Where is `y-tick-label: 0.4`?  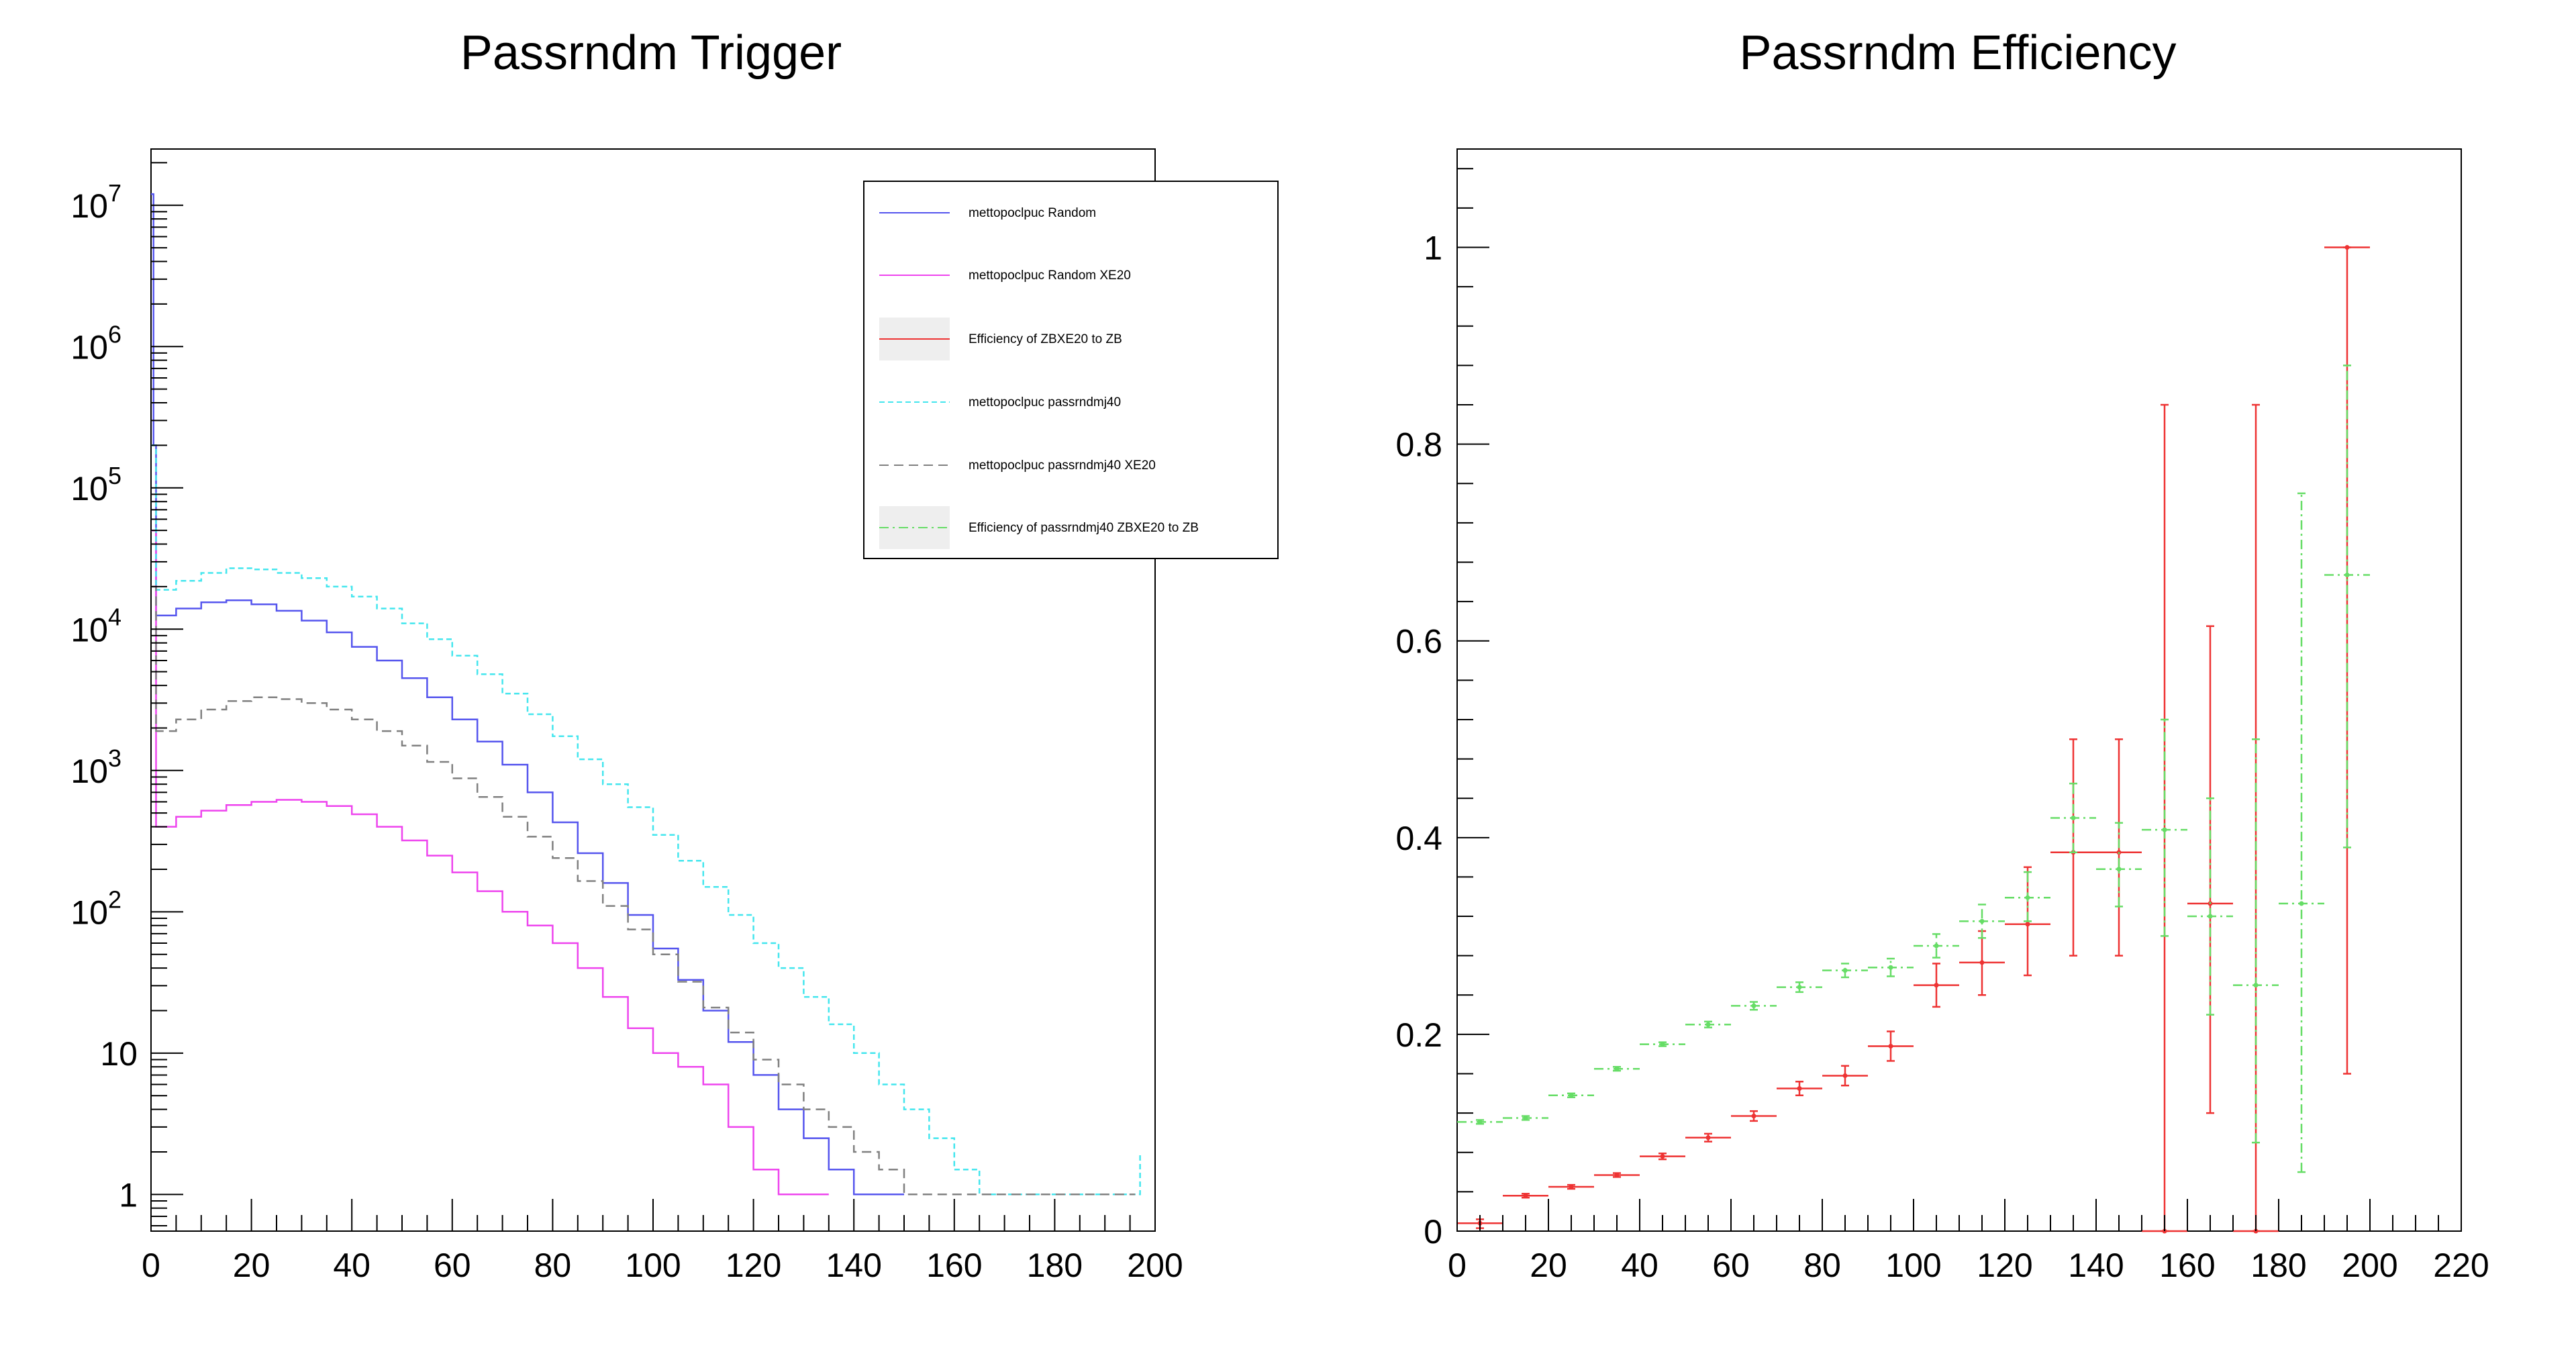
y-tick-label: 0.4 is located at coordinates (1418, 838).